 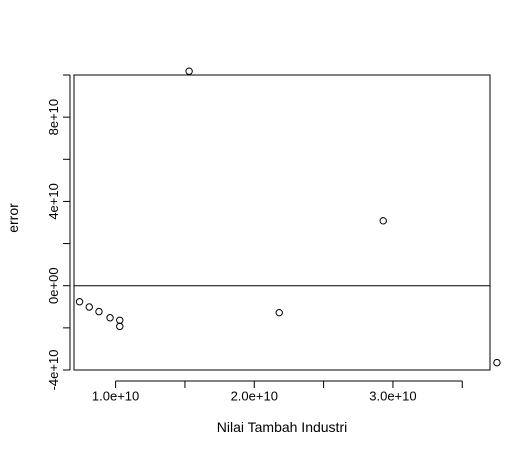 I want to click on y-tick-label: -4e+10, so click(x=53, y=370).